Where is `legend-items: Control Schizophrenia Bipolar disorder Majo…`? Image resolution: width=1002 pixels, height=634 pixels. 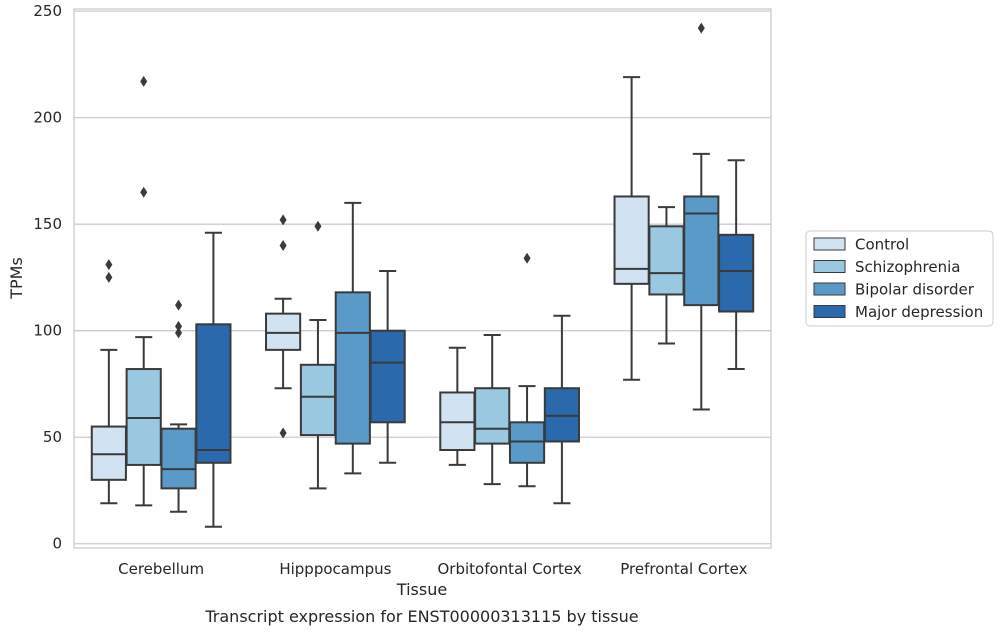
legend-items: Control Schizophrenia Bipolar disorder Majo… is located at coordinates (898, 278).